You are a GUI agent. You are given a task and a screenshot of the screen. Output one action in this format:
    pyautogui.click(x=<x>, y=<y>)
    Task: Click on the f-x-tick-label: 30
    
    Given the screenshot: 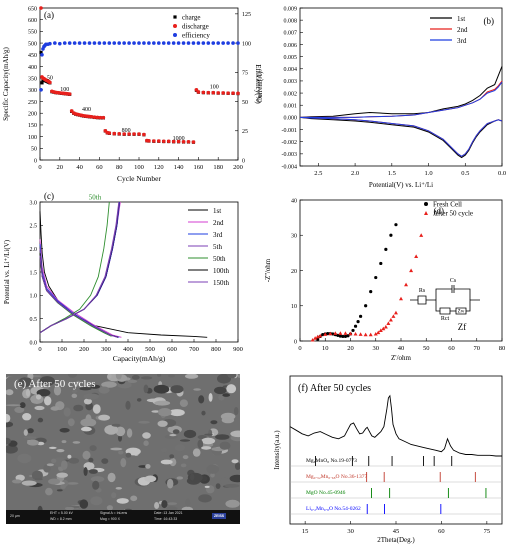 What is the action you would take?
    pyautogui.click(x=350, y=531)
    